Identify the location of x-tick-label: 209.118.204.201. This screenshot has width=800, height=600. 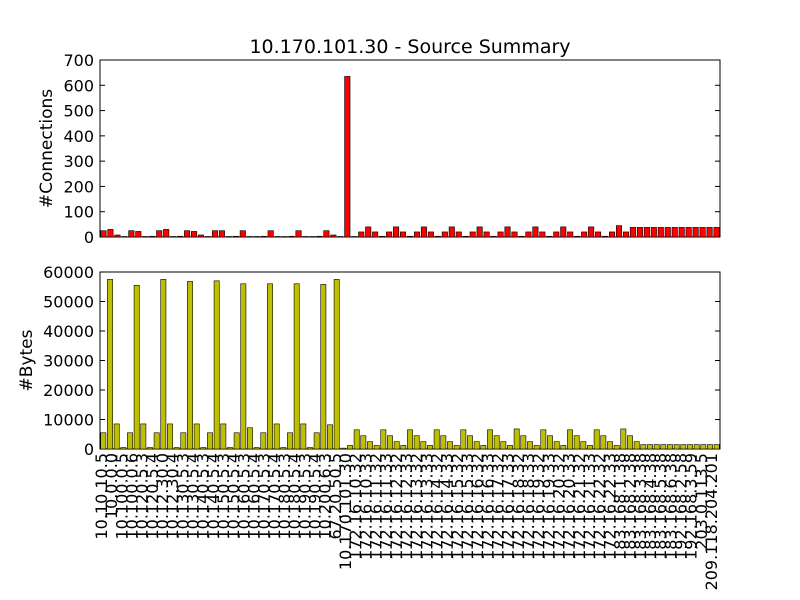
(711, 521).